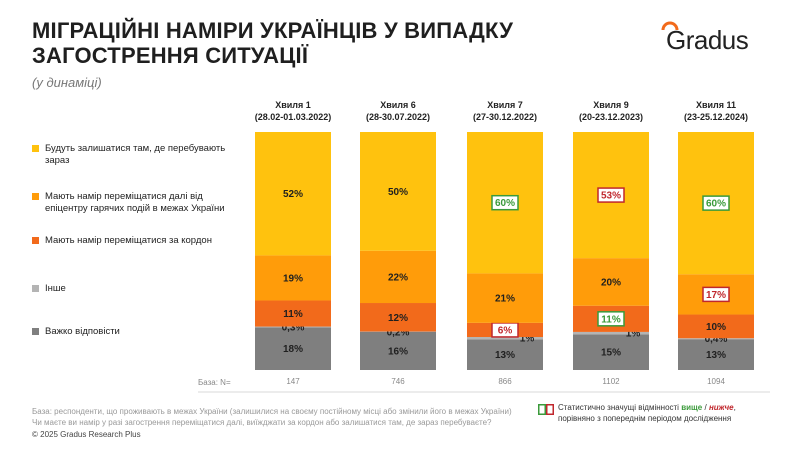  What do you see at coordinates (398, 381) in the screenshot?
I see `base-n-value: 746` at bounding box center [398, 381].